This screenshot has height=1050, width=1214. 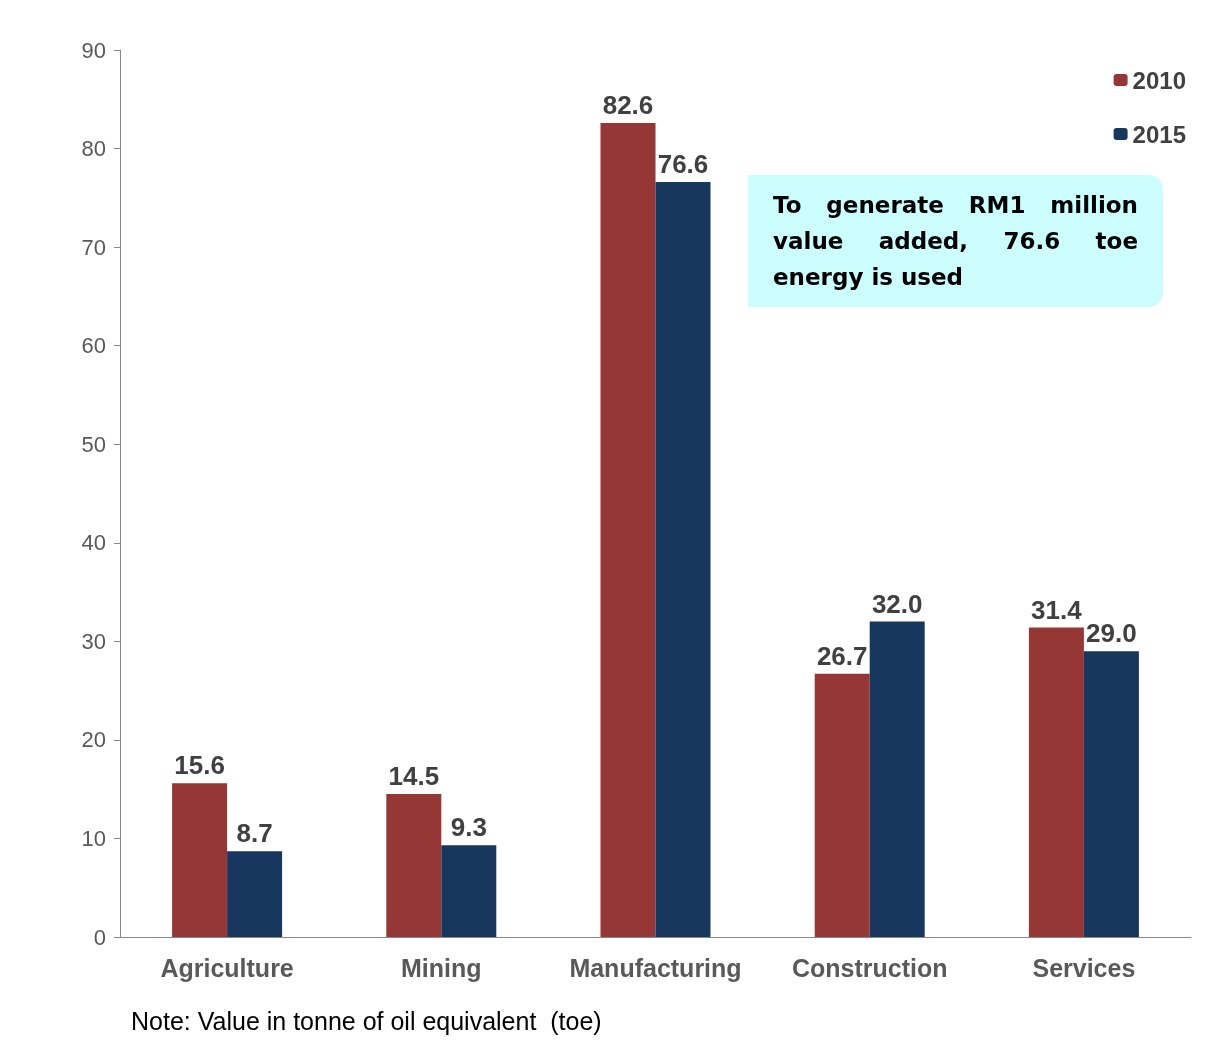 I want to click on legend-label: 2010, so click(x=1159, y=80).